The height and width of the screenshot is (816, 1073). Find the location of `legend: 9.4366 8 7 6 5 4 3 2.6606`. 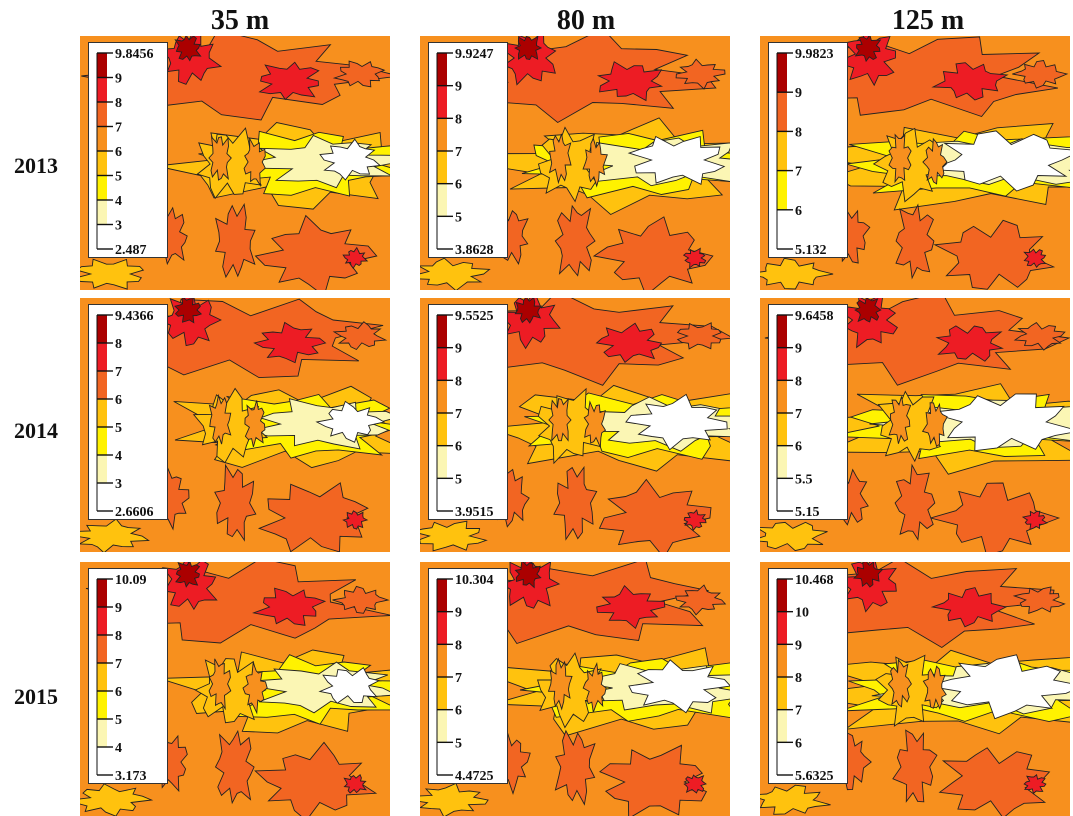

legend: 9.4366 8 7 6 5 4 3 2.6606 is located at coordinates (128, 412).